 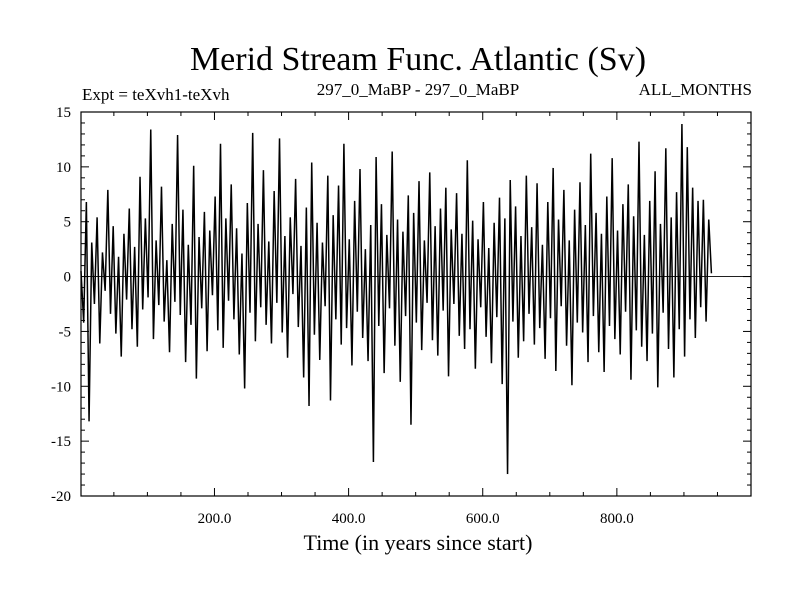 I want to click on y-tick-label: 0, so click(x=68, y=278).